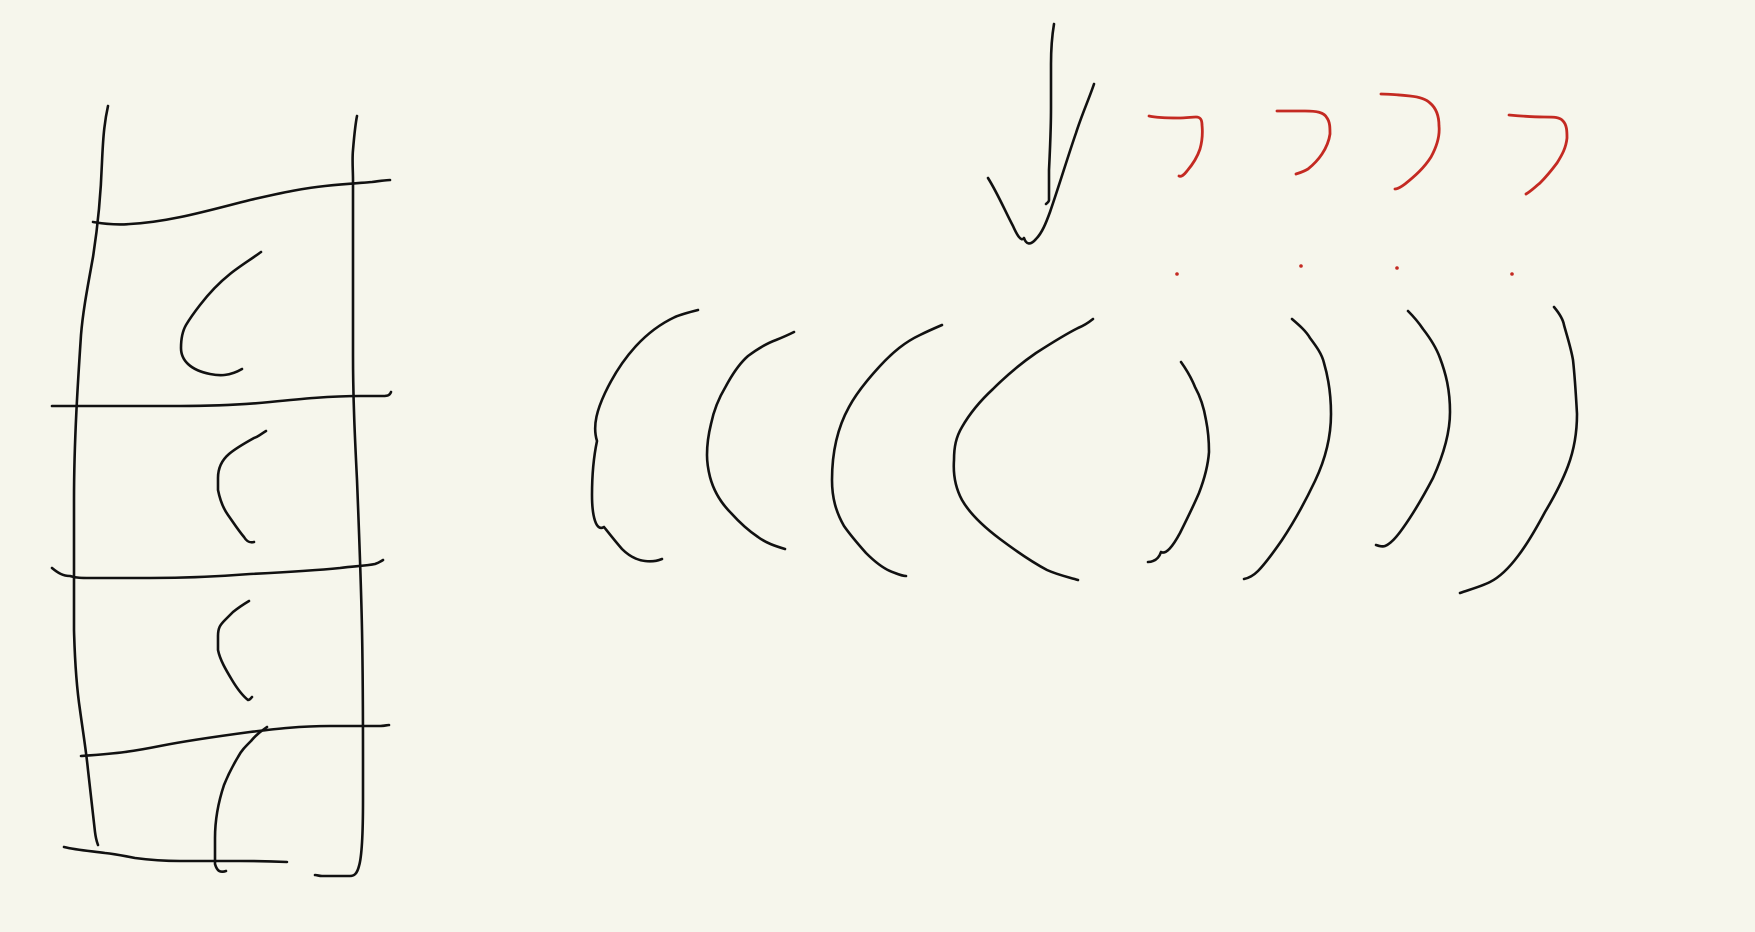 Image resolution: width=1755 pixels, height=932 pixels. I want to click on question-mark-3-dot, so click(1397, 268).